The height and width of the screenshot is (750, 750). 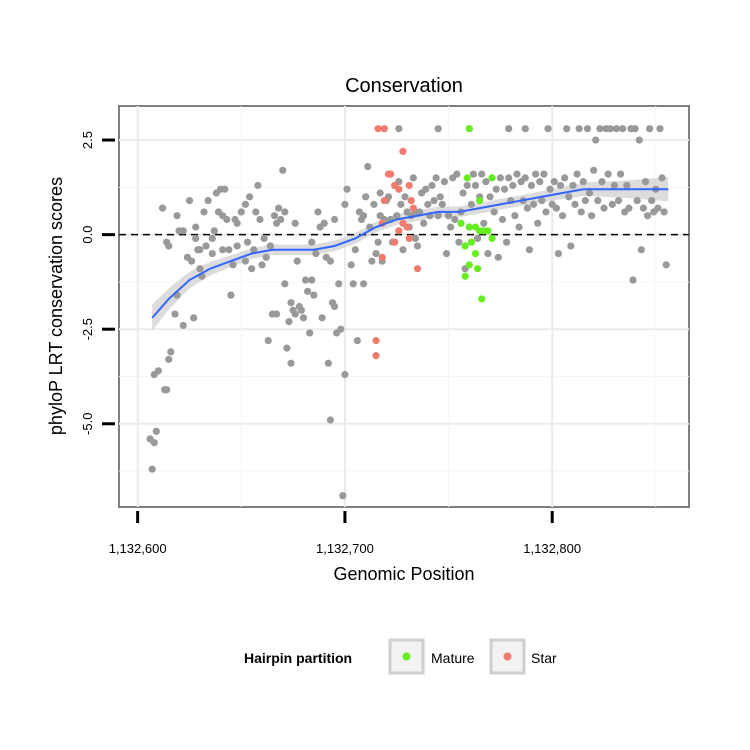 I want to click on legend-title: Hairpin partition, so click(x=298, y=658).